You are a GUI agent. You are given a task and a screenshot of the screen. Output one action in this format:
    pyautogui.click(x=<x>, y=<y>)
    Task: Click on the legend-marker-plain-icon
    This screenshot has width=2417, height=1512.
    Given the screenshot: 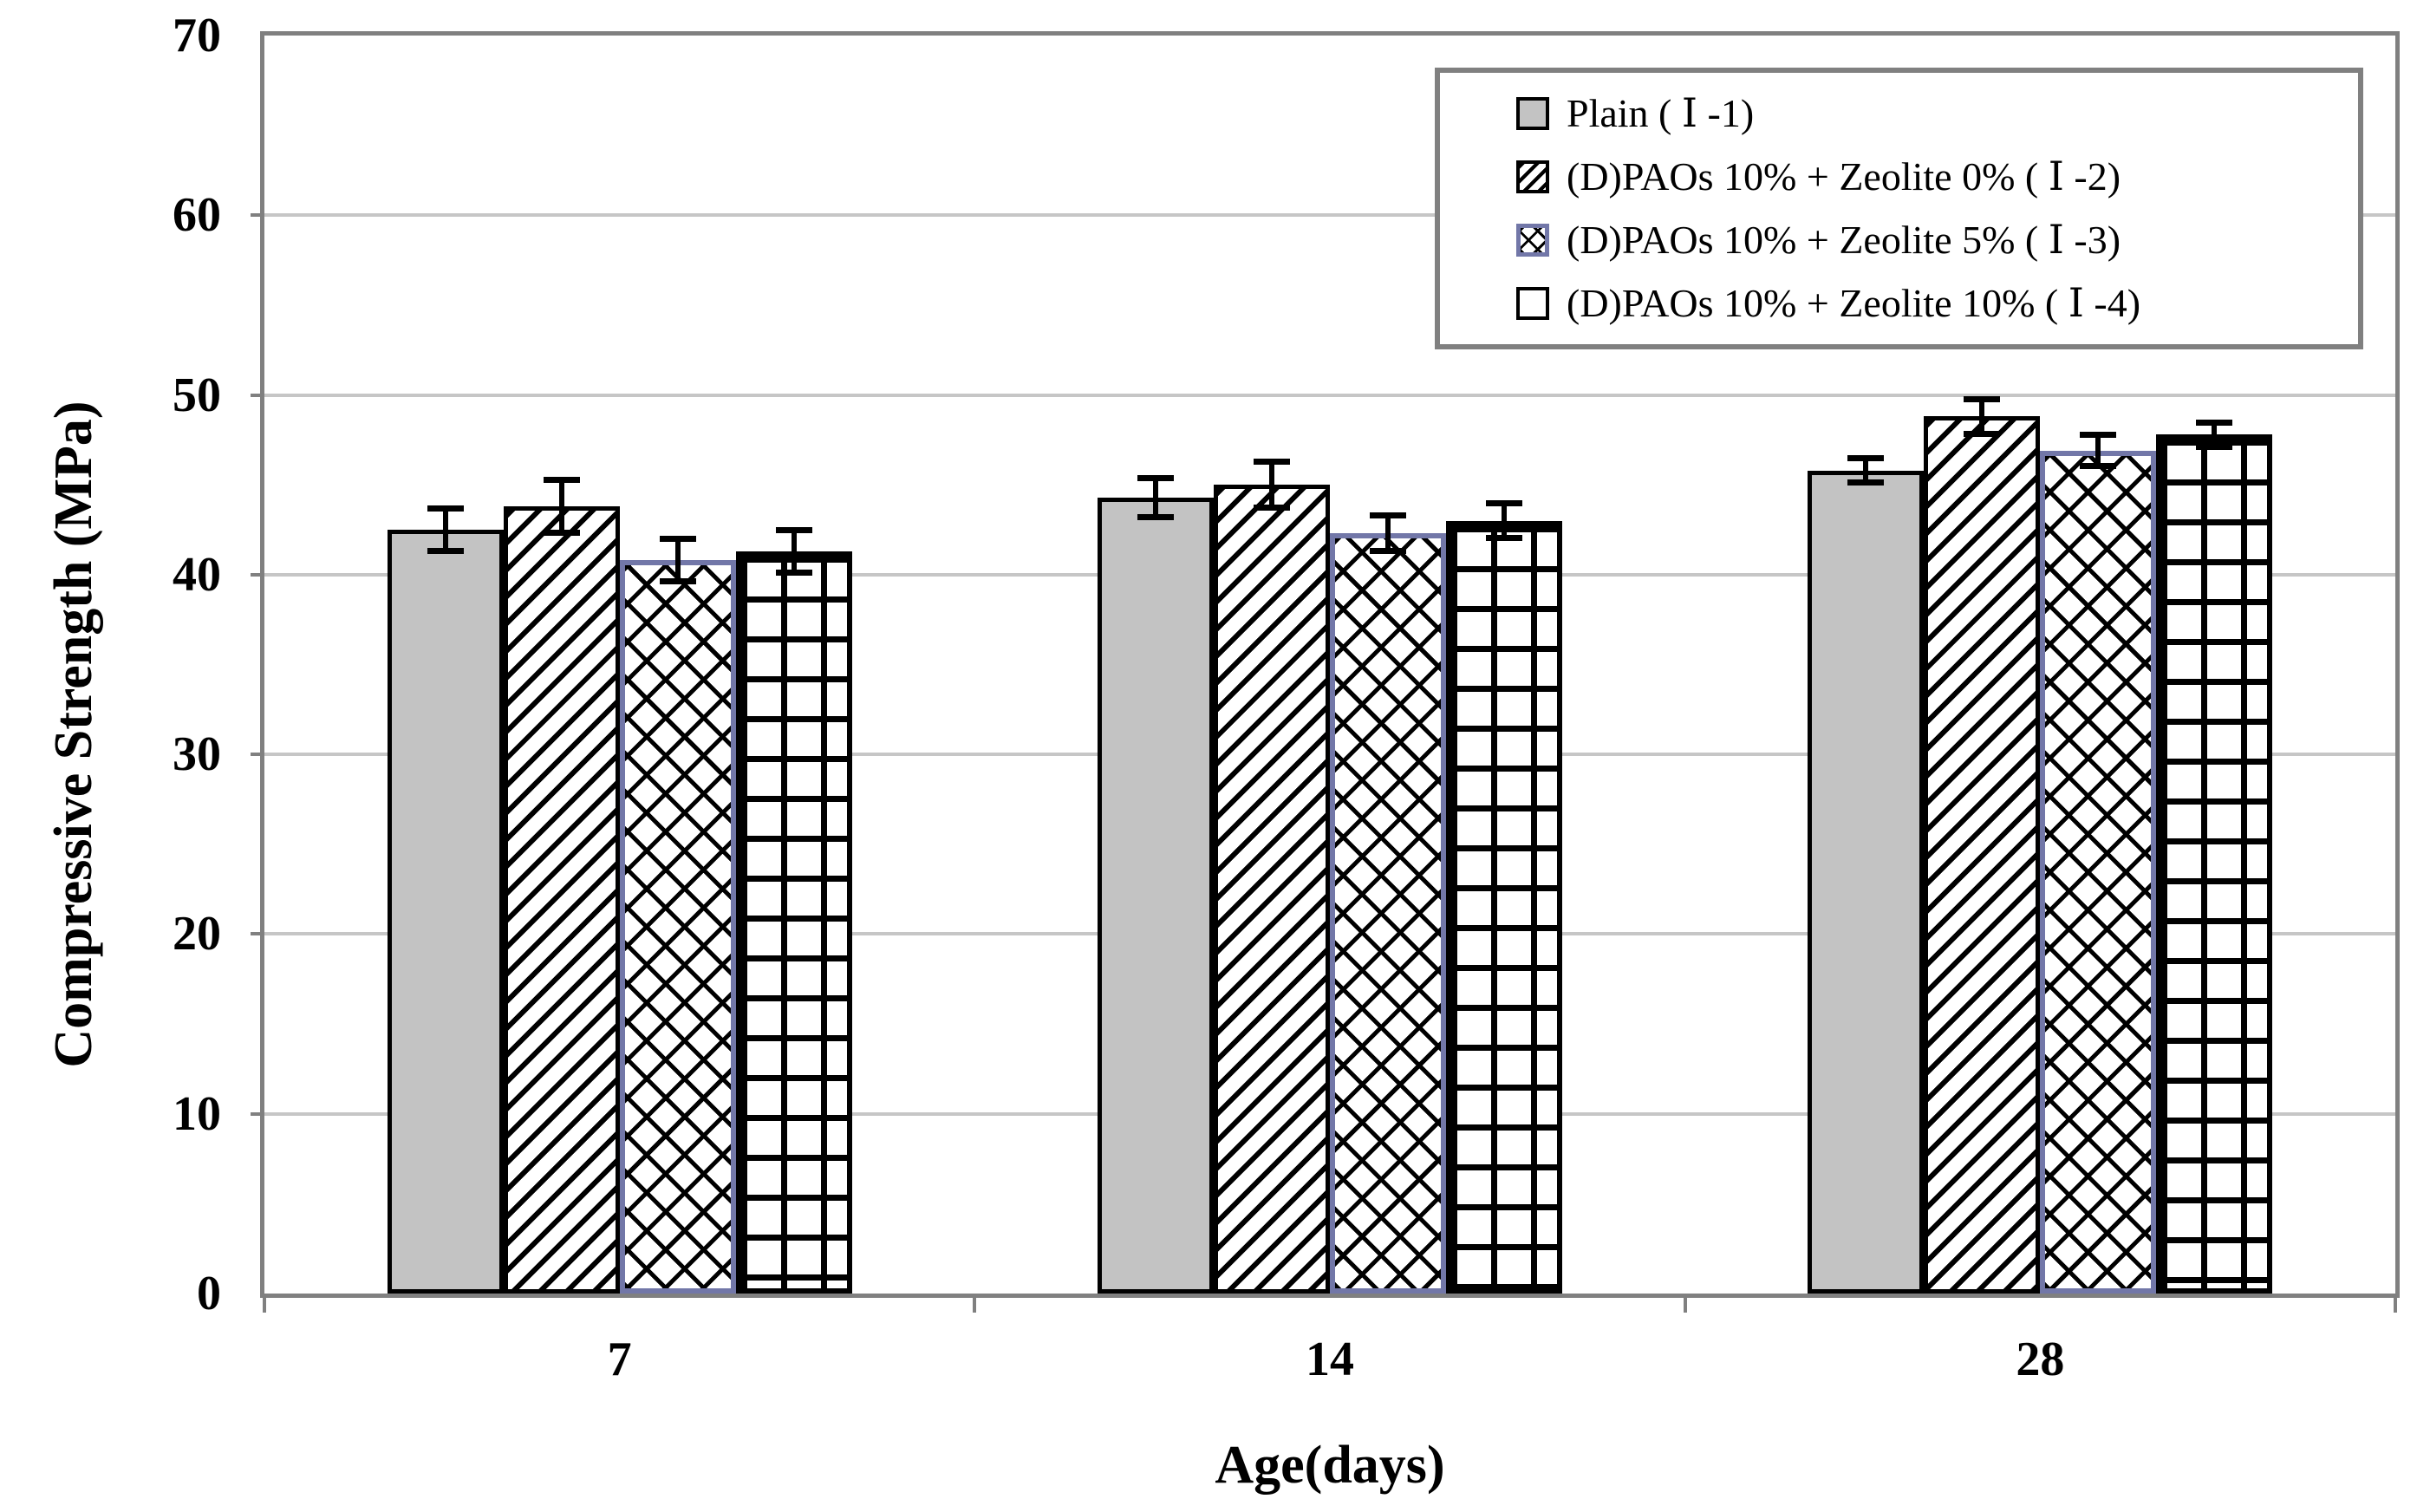 What is the action you would take?
    pyautogui.click(x=1532, y=113)
    